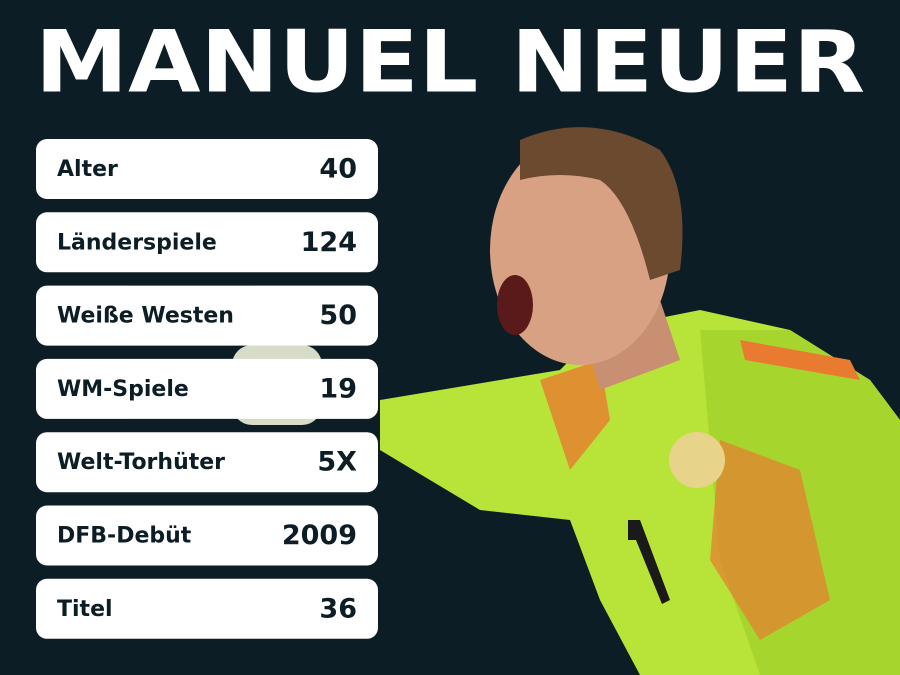 The width and height of the screenshot is (900, 675). I want to click on stat-label: Weiße Westen, so click(145, 316).